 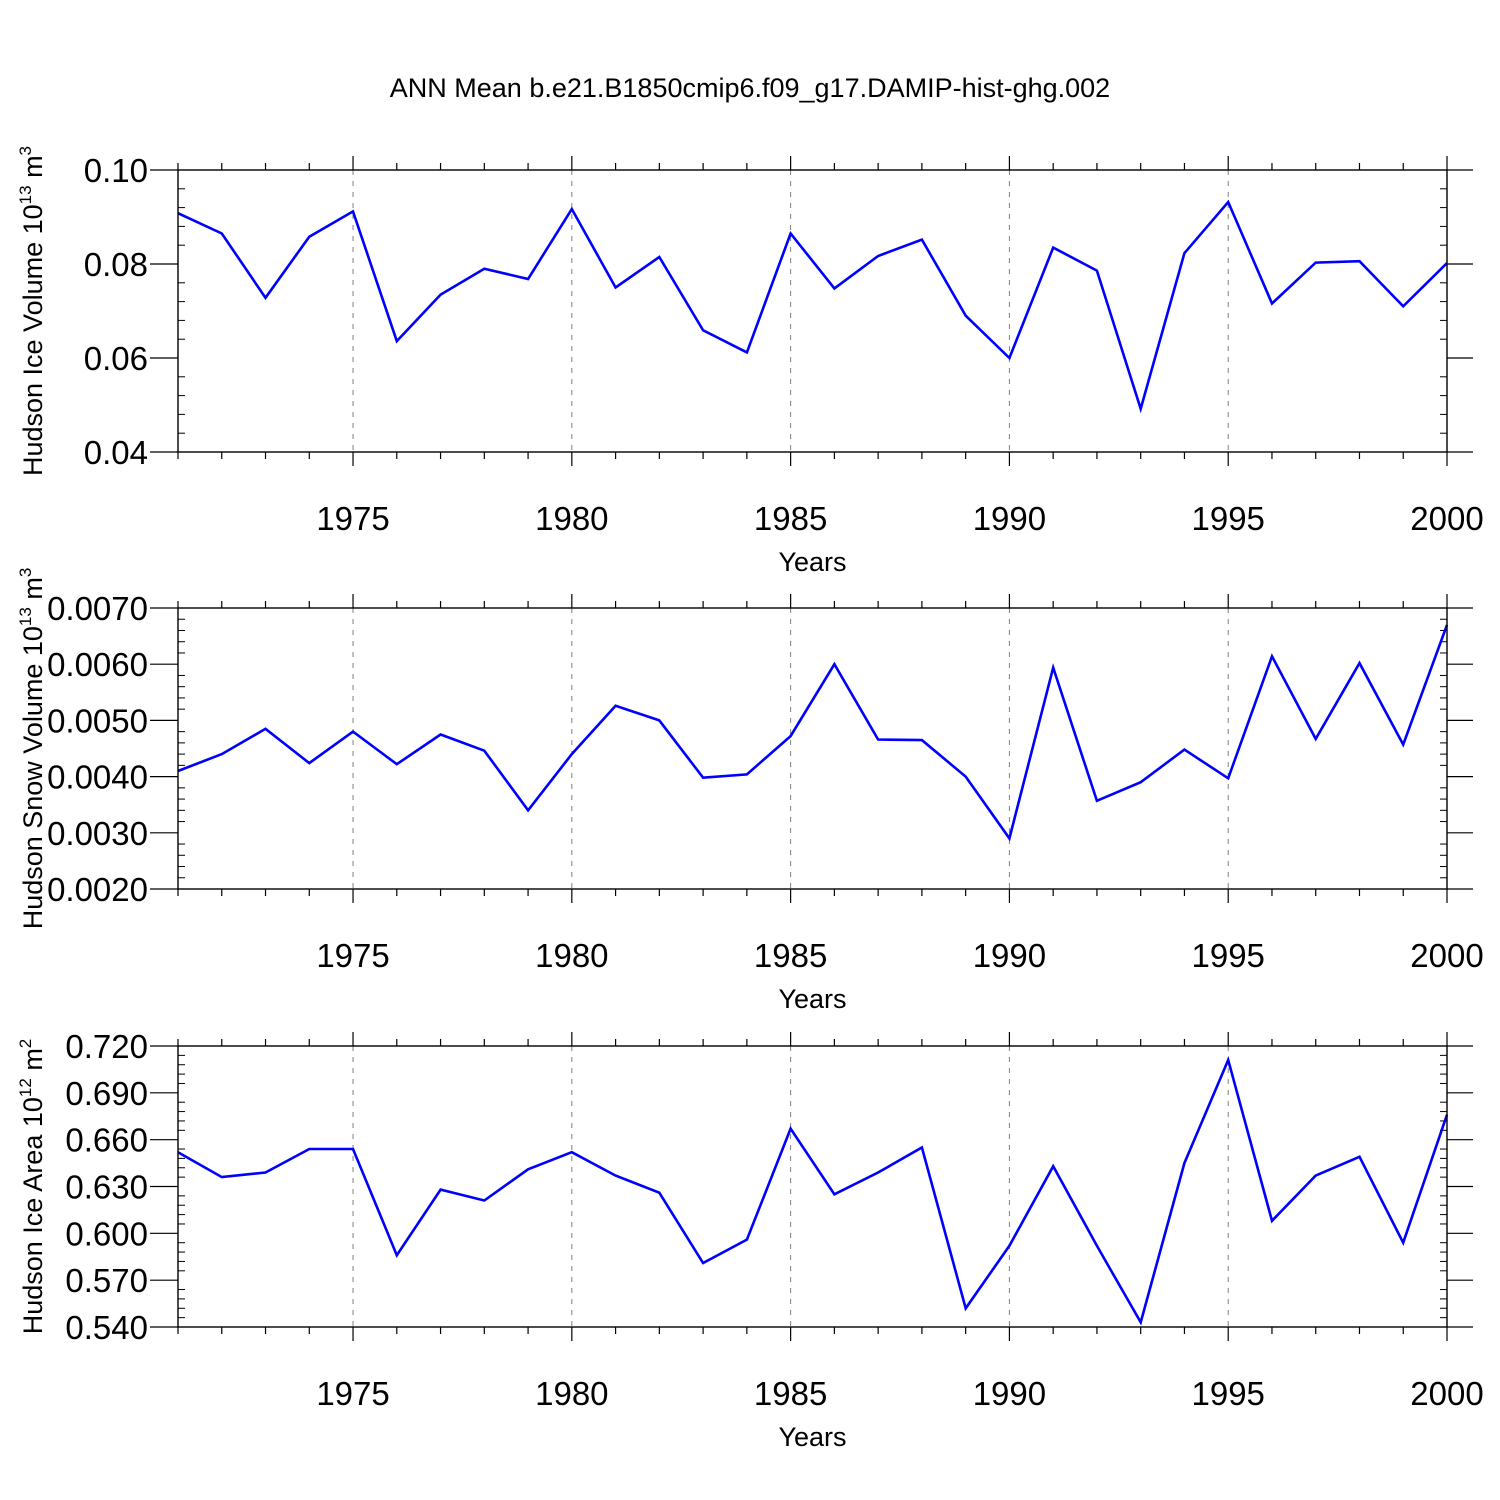 I want to click on y-axis-label-exponent: 12, so click(x=25, y=1087).